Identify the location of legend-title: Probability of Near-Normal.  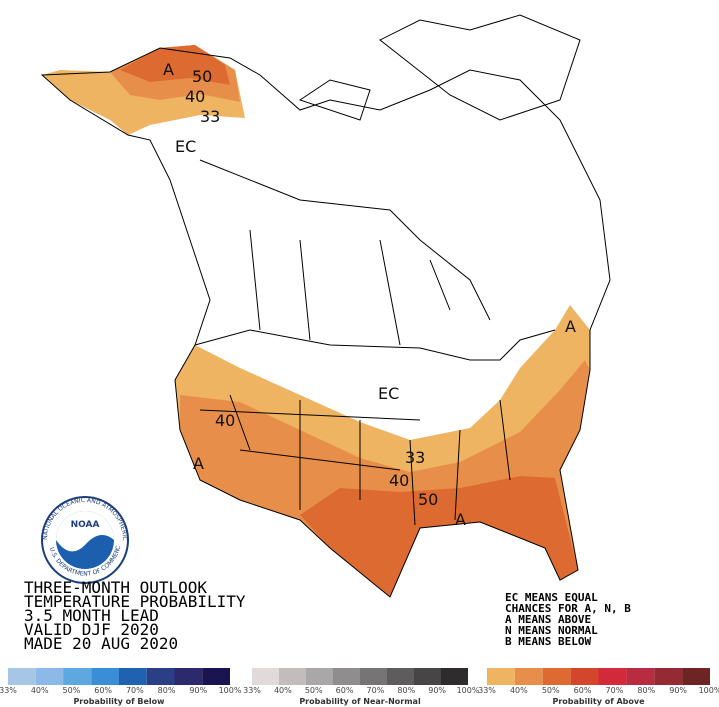
(360, 701).